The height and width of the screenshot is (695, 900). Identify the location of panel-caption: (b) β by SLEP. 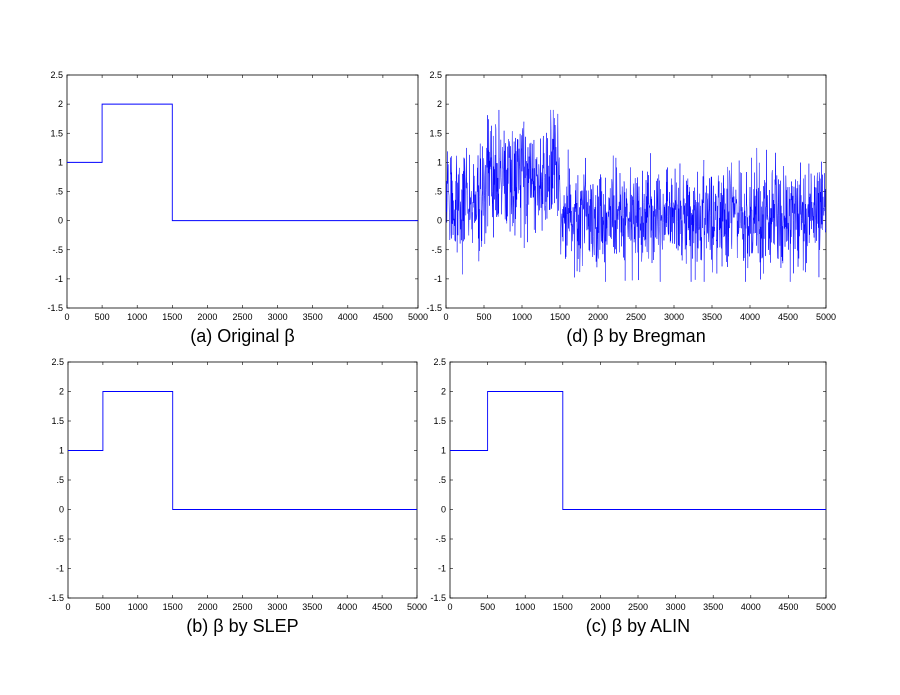
(242, 626).